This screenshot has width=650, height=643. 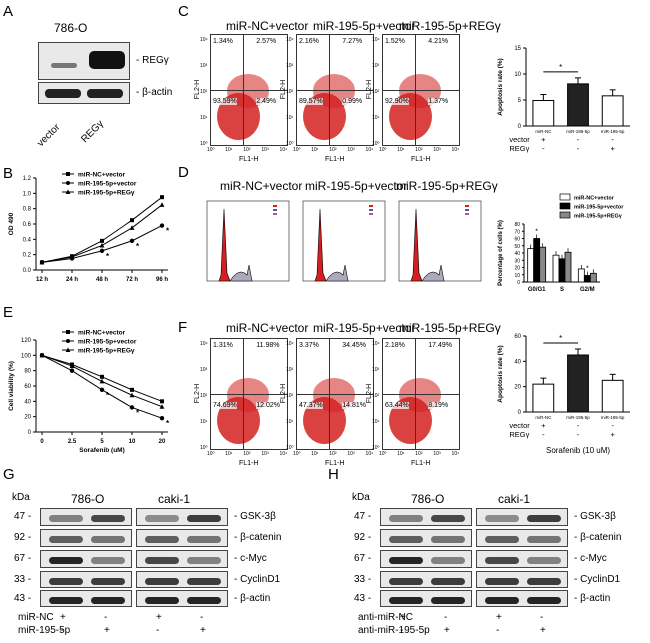 What do you see at coordinates (419, 454) in the screenshot?
I see `f-xtick: 10²` at bounding box center [419, 454].